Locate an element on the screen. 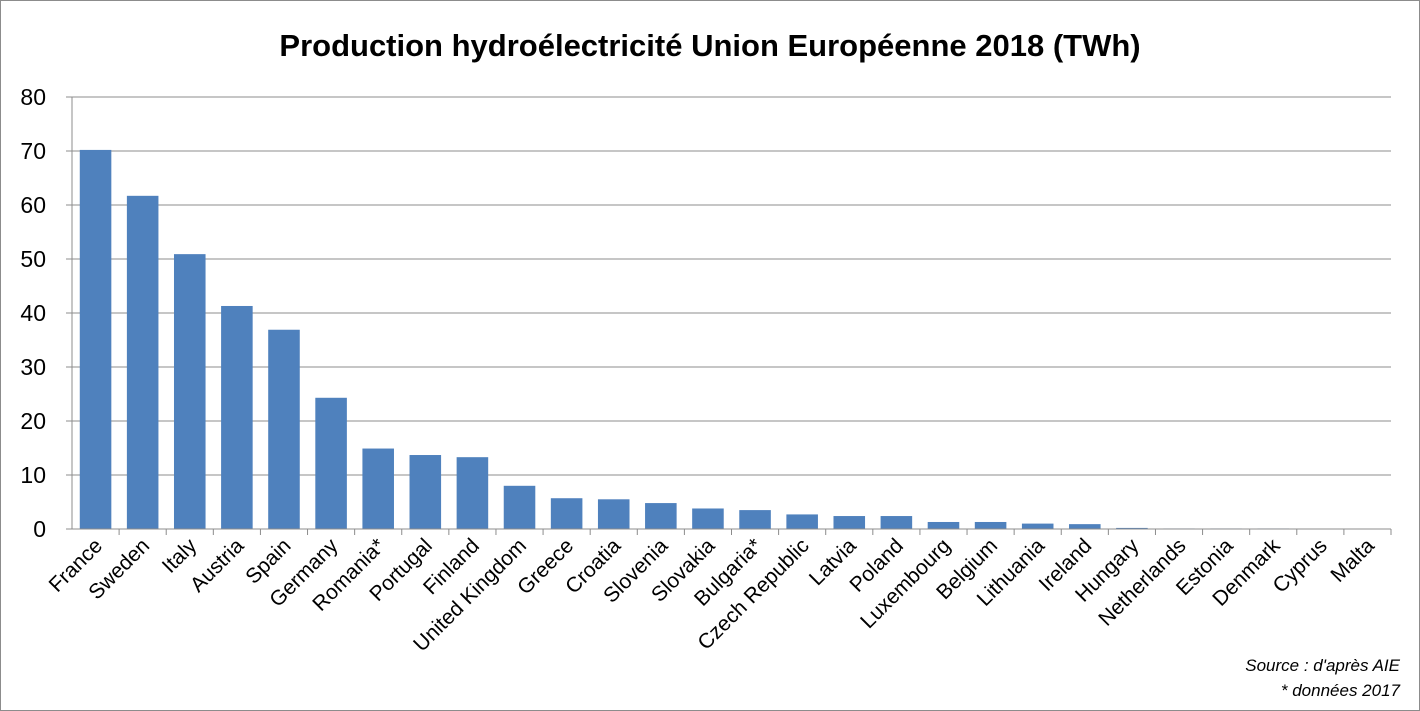  y-tick-label: 20 is located at coordinates (33, 421).